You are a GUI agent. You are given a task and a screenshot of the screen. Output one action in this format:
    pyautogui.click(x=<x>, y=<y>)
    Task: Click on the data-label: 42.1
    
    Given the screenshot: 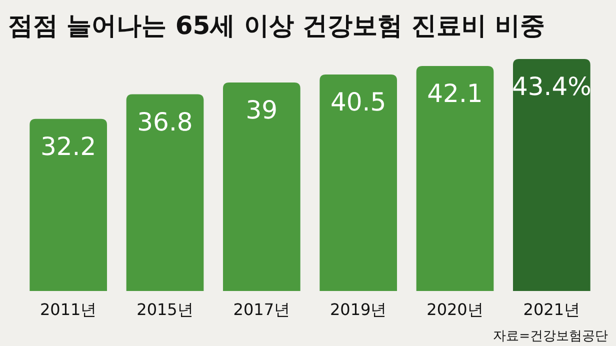 What is the action you would take?
    pyautogui.click(x=455, y=93)
    